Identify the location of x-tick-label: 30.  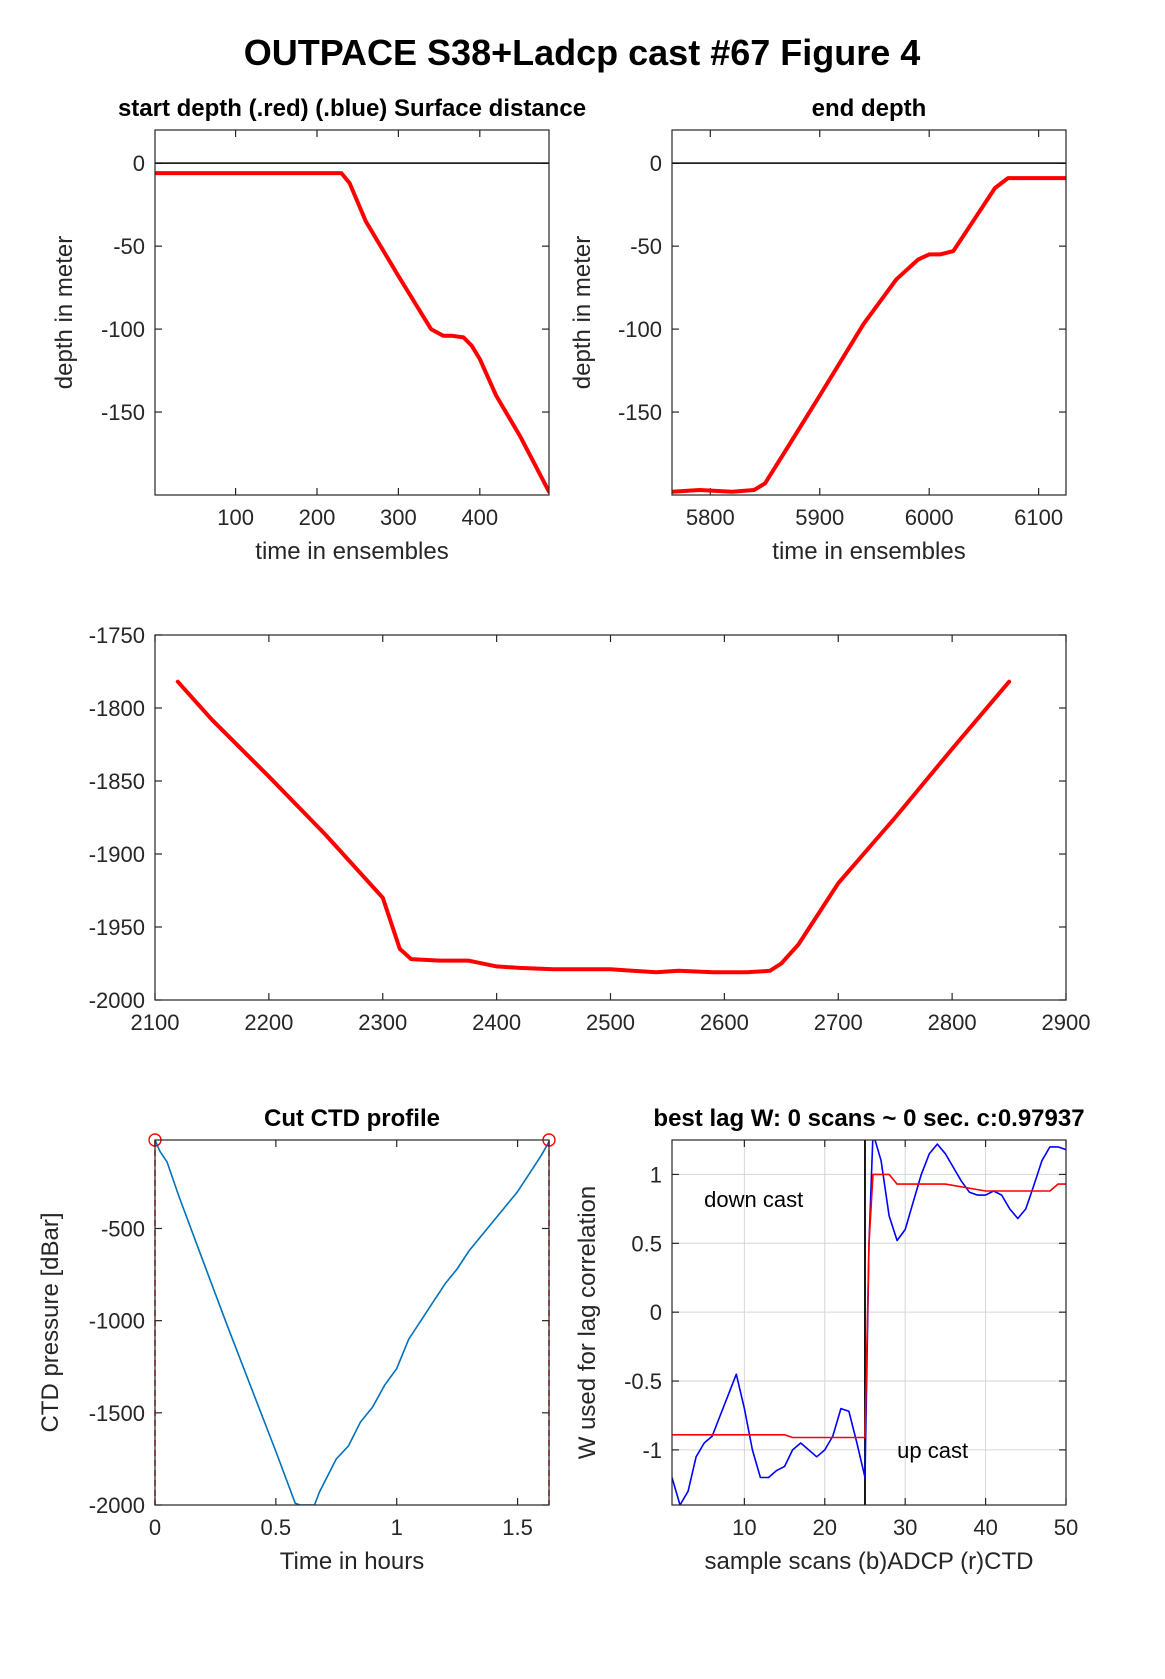
(905, 1527).